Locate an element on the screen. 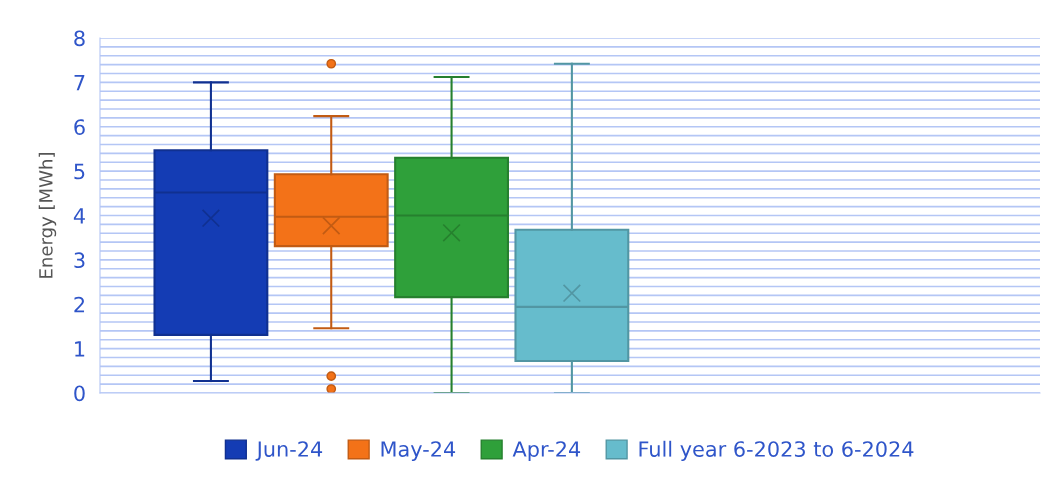 The image size is (1055, 493). legend-label: Jun-24 is located at coordinates (289, 451).